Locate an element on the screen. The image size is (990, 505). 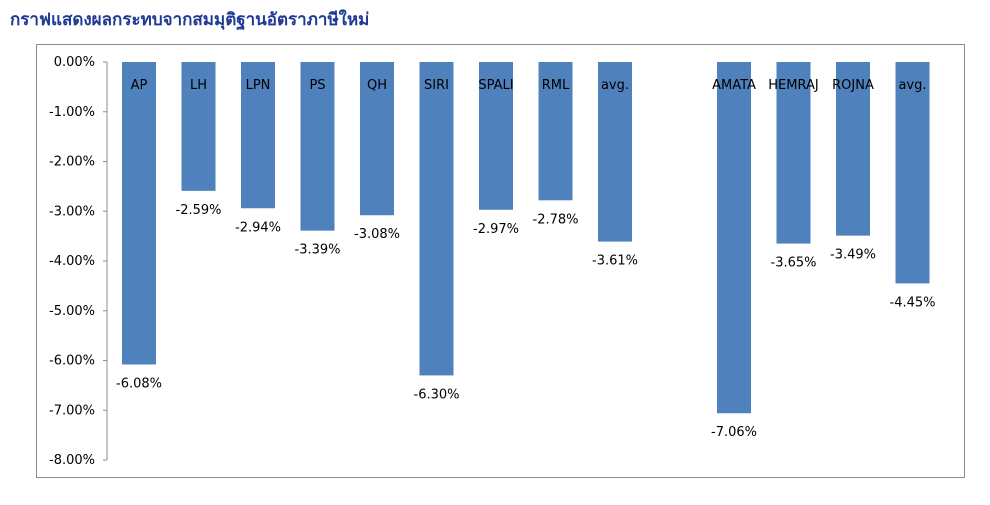
data-label: -2.78% is located at coordinates (556, 219).